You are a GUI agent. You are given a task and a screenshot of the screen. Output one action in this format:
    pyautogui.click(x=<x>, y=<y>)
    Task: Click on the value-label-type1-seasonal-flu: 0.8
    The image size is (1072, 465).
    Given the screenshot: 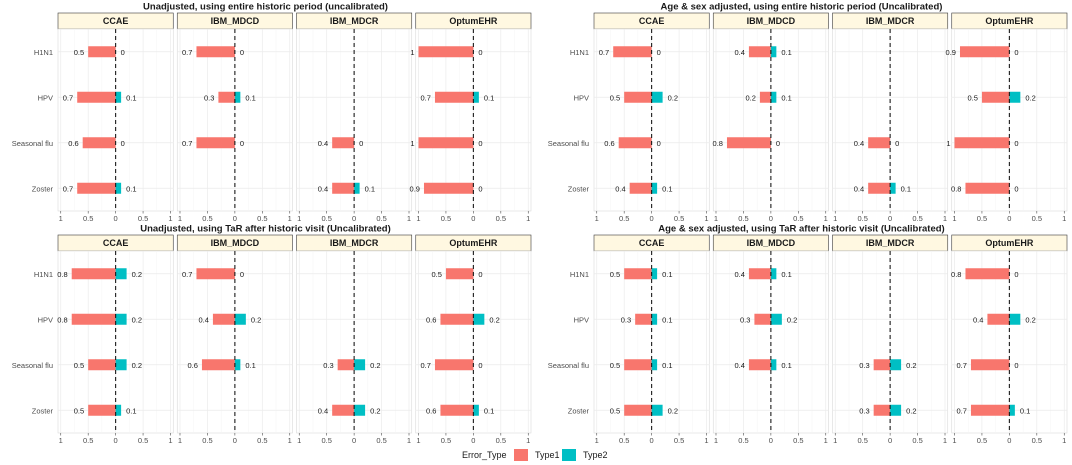 What is the action you would take?
    pyautogui.click(x=718, y=143)
    